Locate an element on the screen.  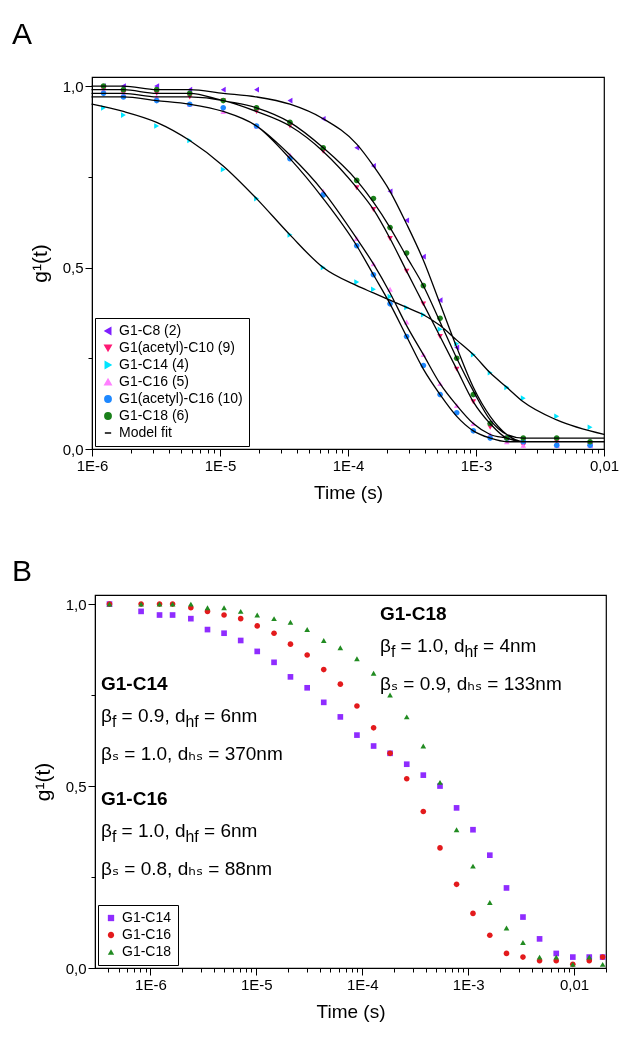
legend-label: G1(acetyl)-C10 (9) is located at coordinates (177, 347).